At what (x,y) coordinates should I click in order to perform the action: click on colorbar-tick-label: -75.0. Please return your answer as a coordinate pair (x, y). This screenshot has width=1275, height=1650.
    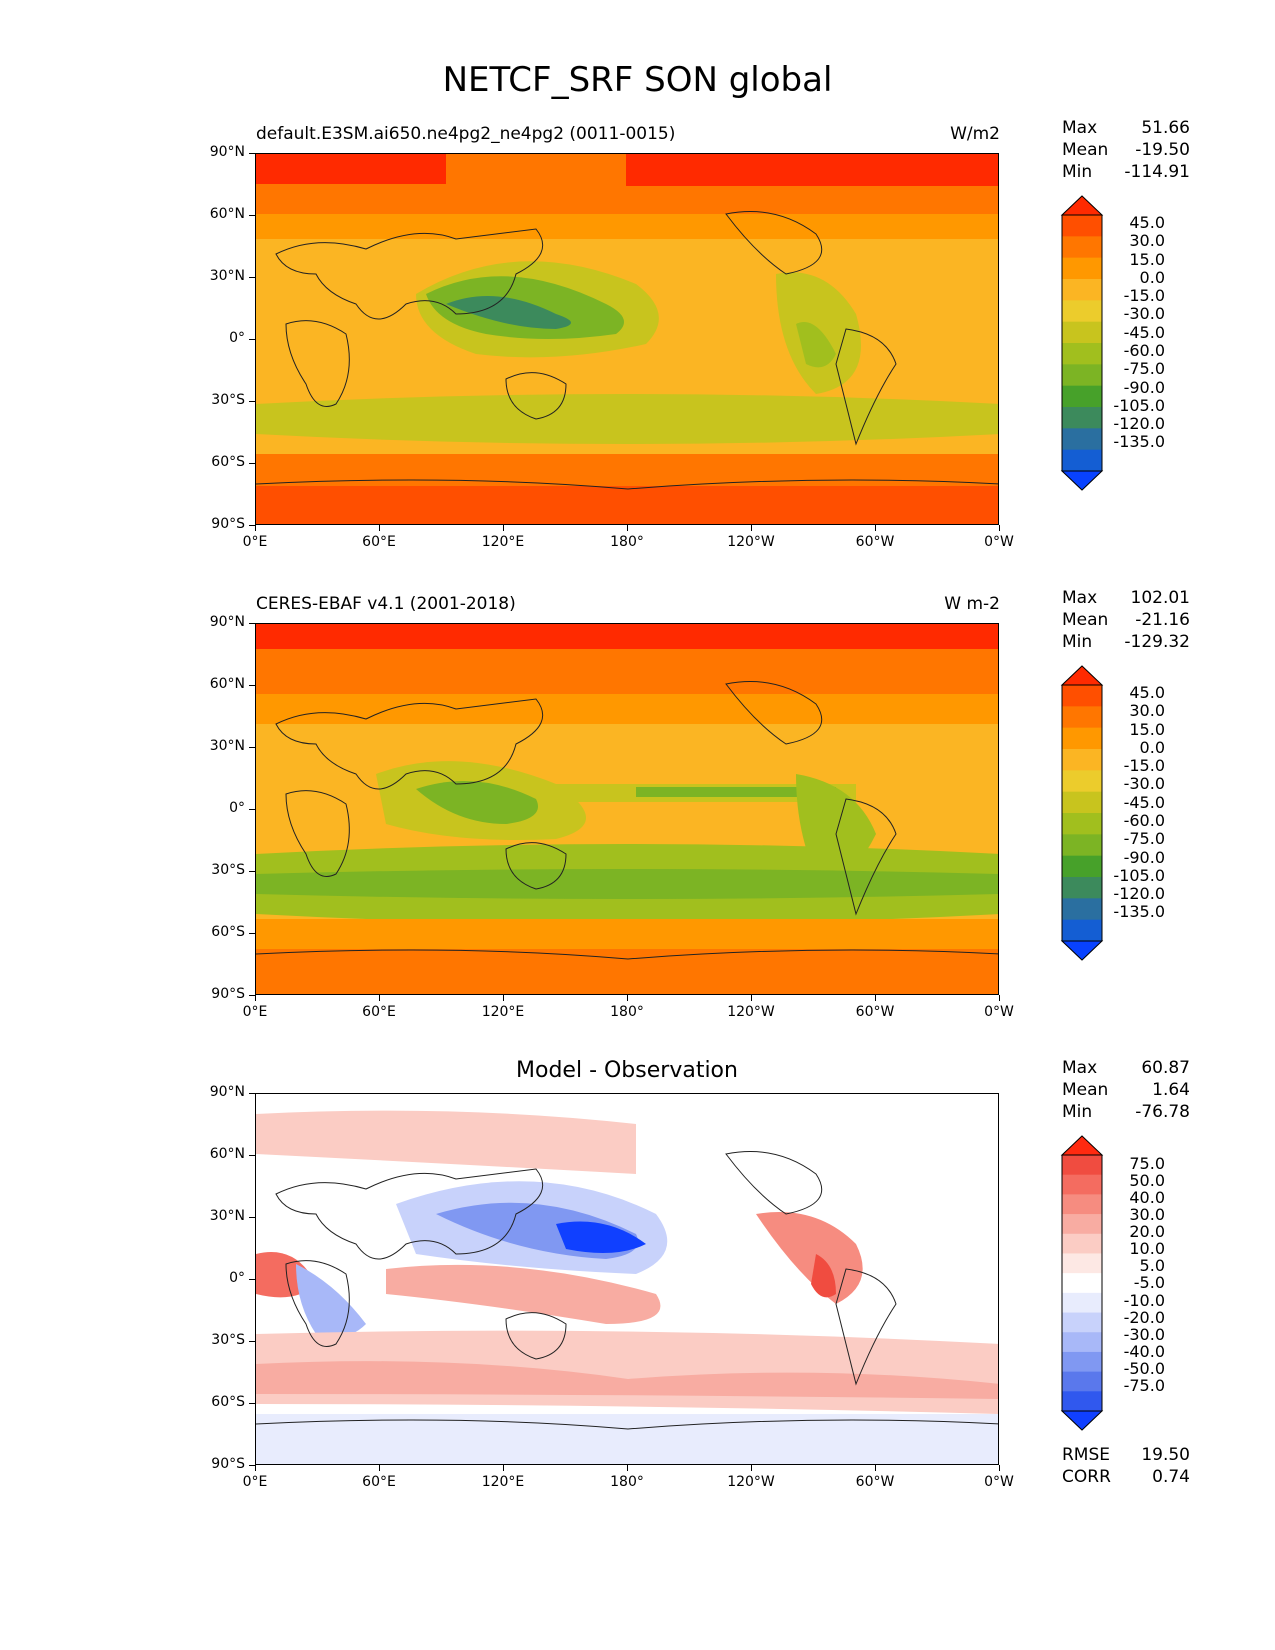
    Looking at the image, I should click on (1144, 1385).